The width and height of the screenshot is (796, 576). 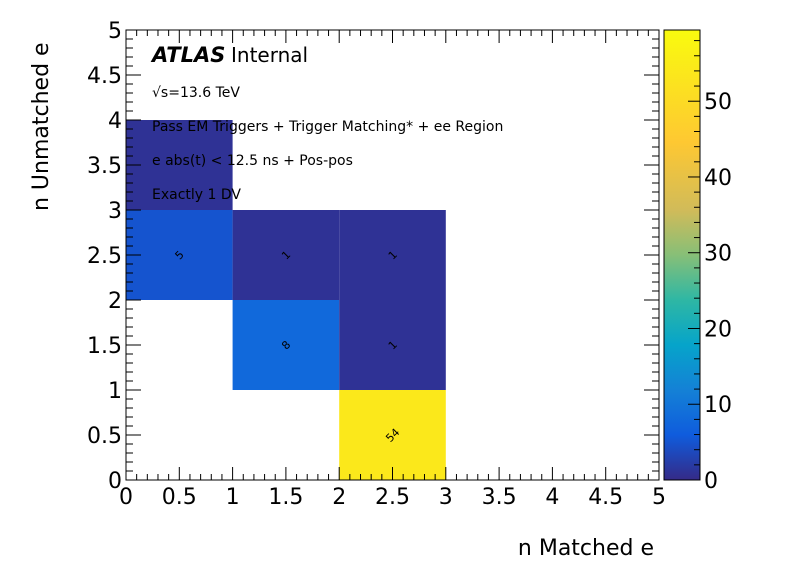 What do you see at coordinates (659, 497) in the screenshot?
I see `x-tick-label: 5` at bounding box center [659, 497].